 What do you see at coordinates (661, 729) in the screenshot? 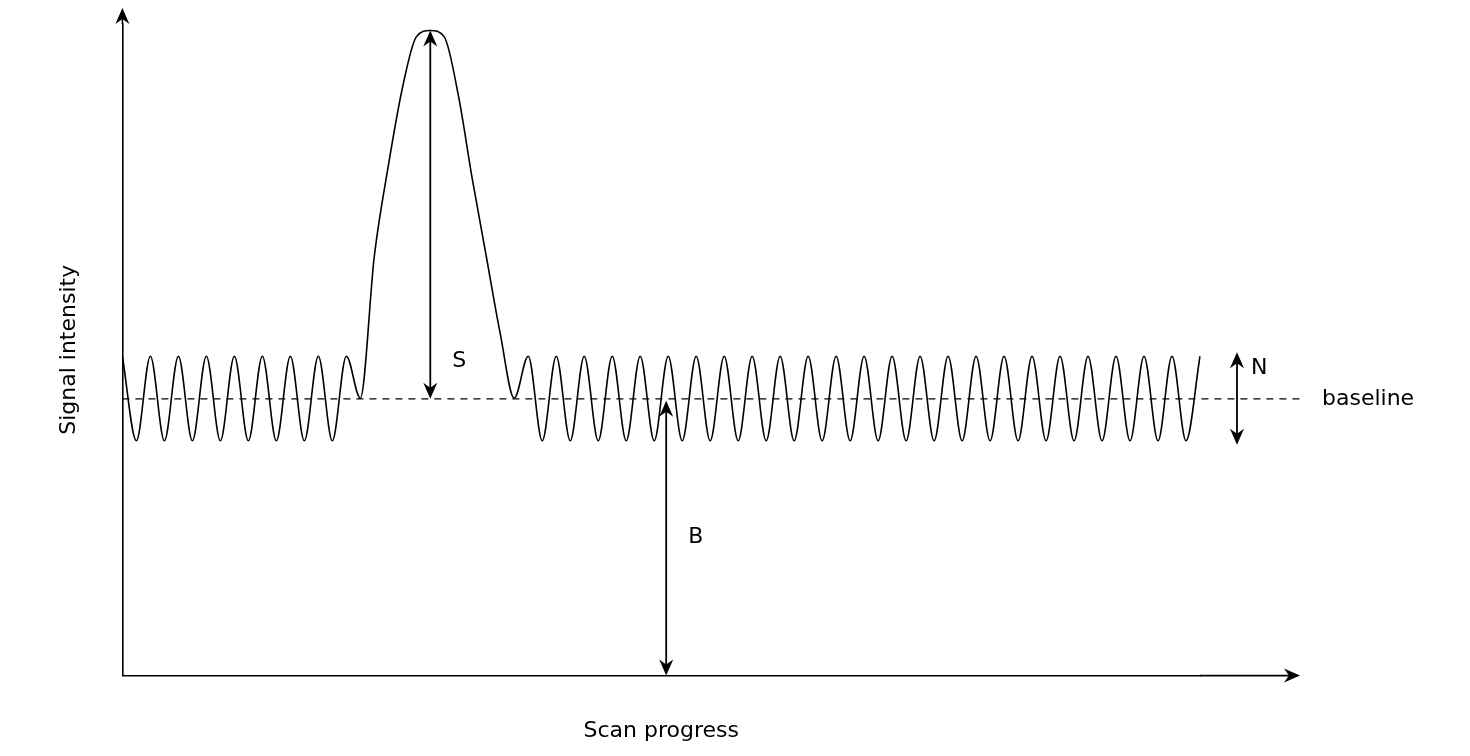
I see `x-axis-title: Scan progress` at bounding box center [661, 729].